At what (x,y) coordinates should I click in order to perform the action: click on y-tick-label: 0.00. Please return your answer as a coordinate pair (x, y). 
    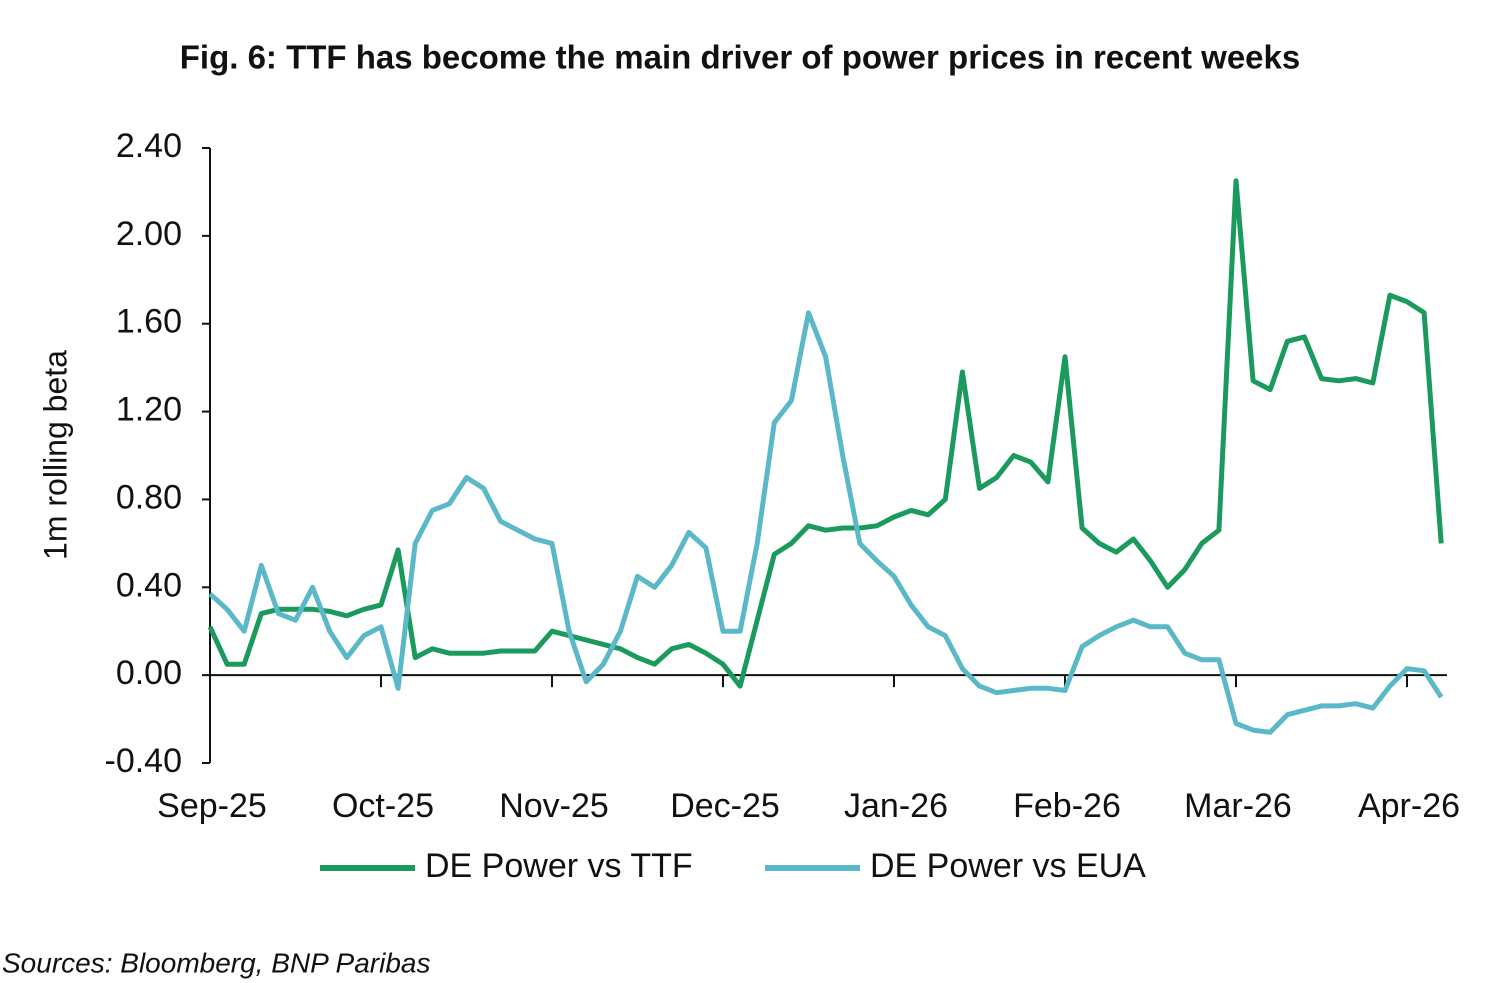
    Looking at the image, I should click on (149, 673).